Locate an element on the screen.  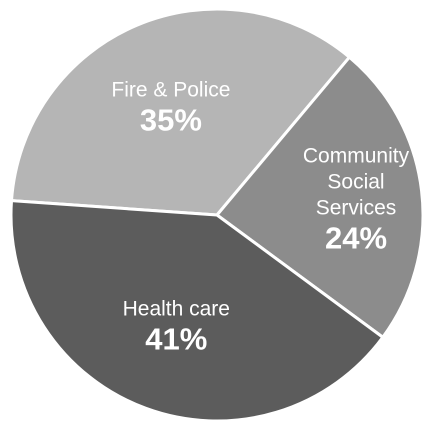
slice-value-label: 24% is located at coordinates (356, 237).